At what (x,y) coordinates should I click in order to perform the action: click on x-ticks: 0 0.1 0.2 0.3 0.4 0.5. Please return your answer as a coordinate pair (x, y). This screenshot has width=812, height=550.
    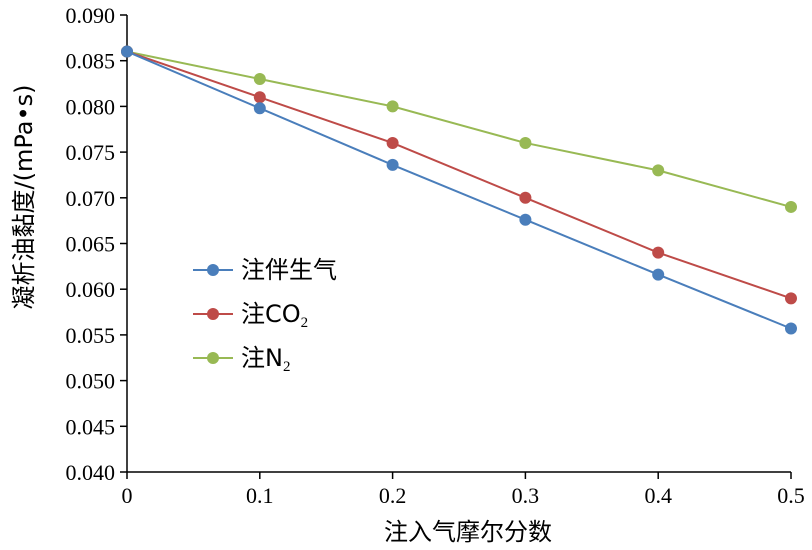
    Looking at the image, I should click on (463, 490).